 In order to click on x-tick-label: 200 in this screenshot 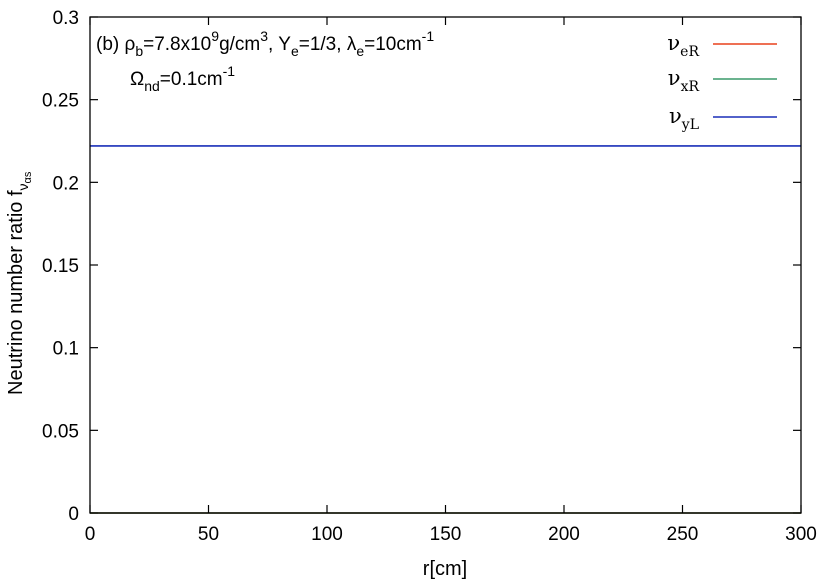, I will do `click(564, 534)`.